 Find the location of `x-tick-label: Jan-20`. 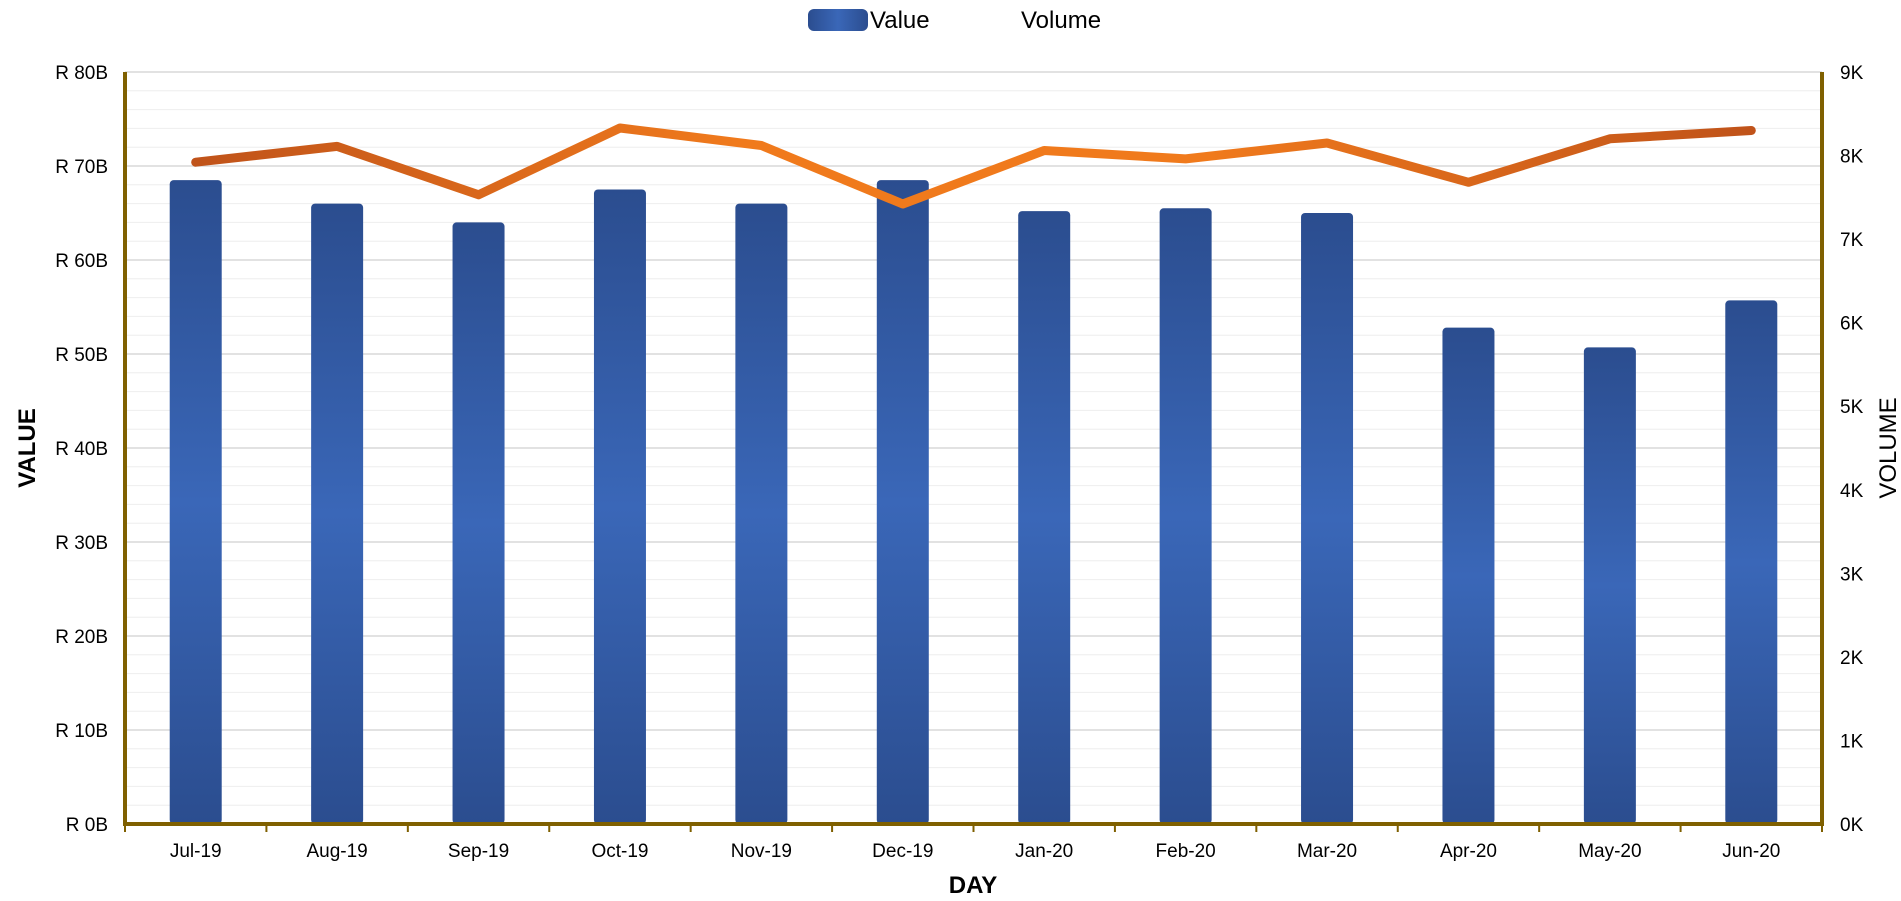

x-tick-label: Jan-20 is located at coordinates (1044, 851).